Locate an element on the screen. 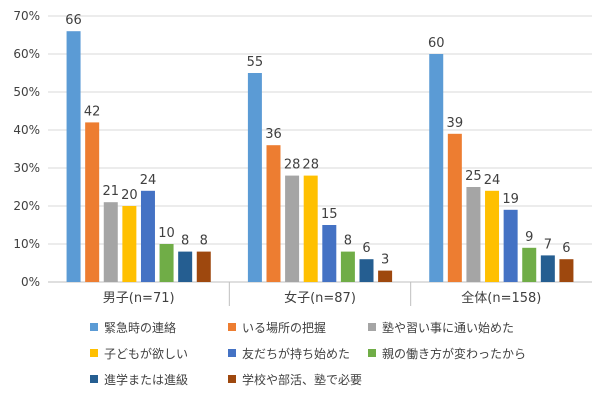  x-category-label: 男子(n=71) is located at coordinates (139, 298).